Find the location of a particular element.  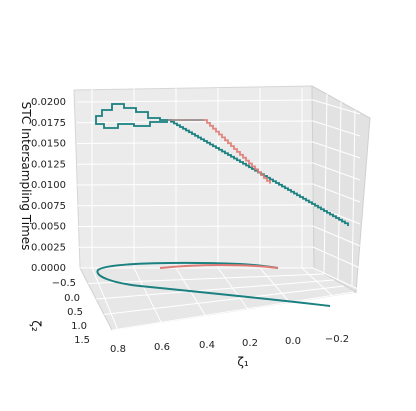

y-tick-label: 1.0 is located at coordinates (79, 326).